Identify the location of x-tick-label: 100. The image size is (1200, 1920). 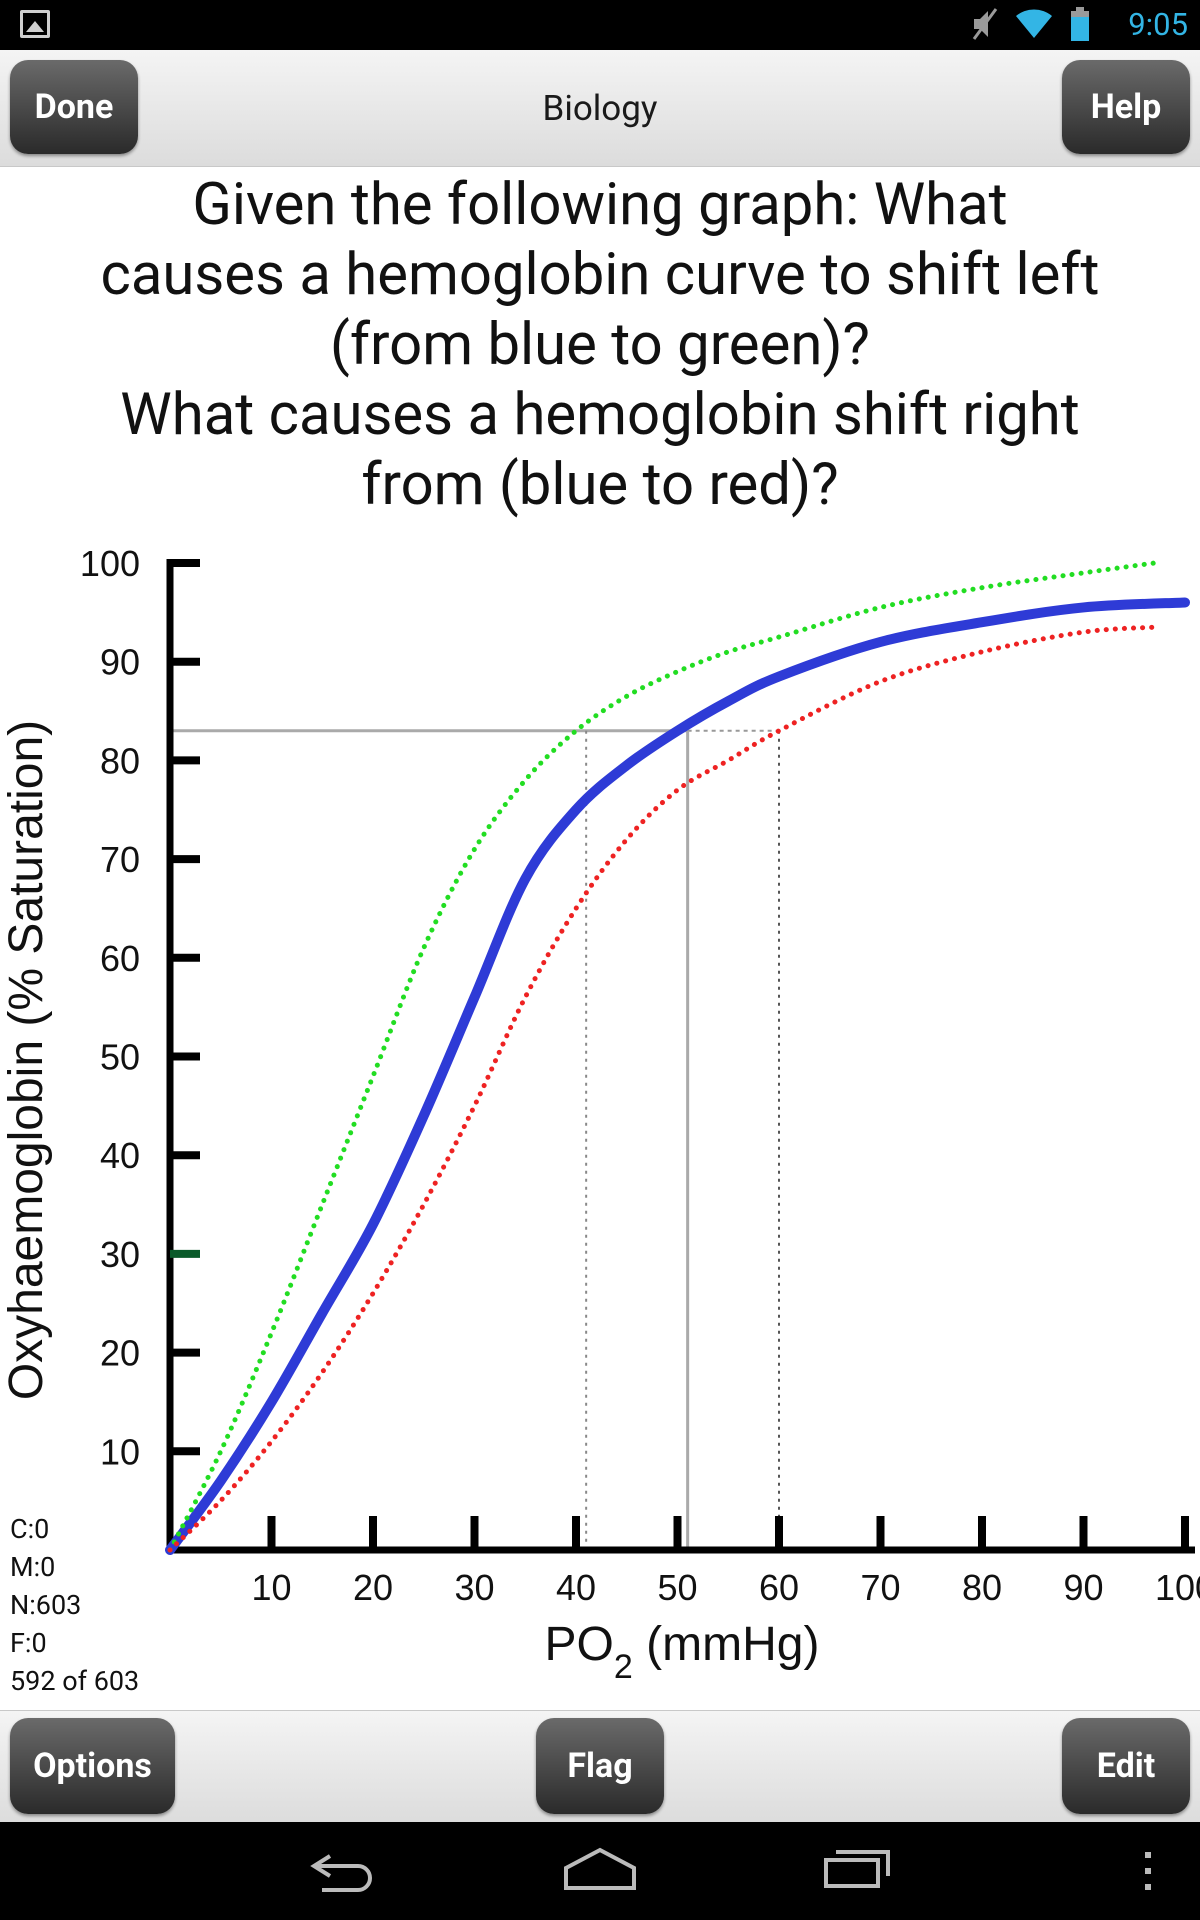
(1177, 1587).